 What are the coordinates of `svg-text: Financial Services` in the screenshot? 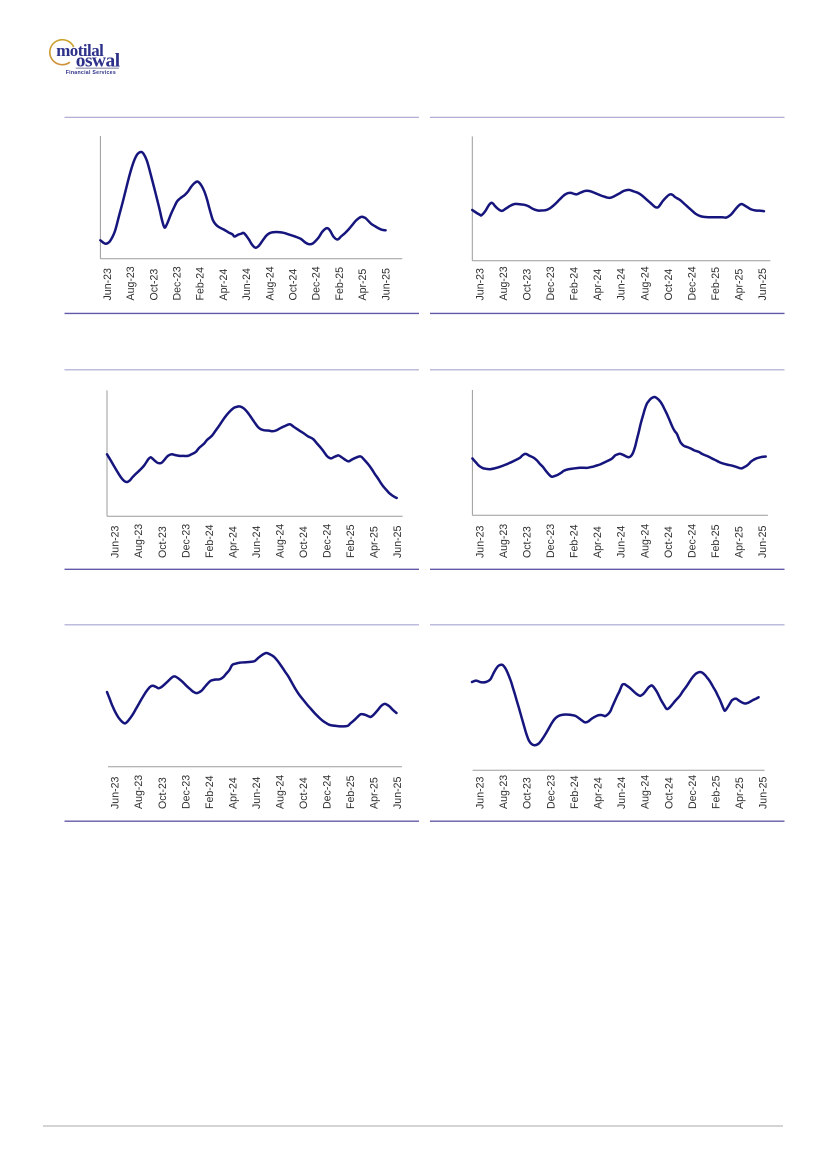 It's located at (91, 73).